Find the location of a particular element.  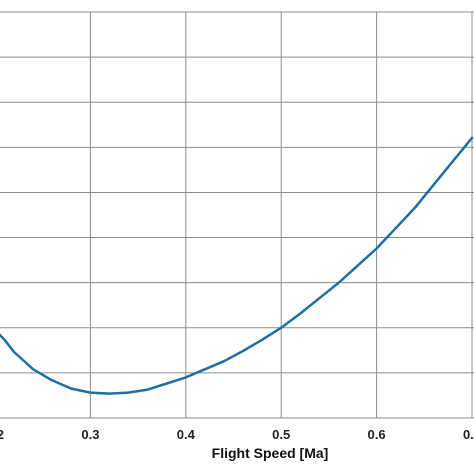

x-tick-label: 0.6 is located at coordinates (377, 434).